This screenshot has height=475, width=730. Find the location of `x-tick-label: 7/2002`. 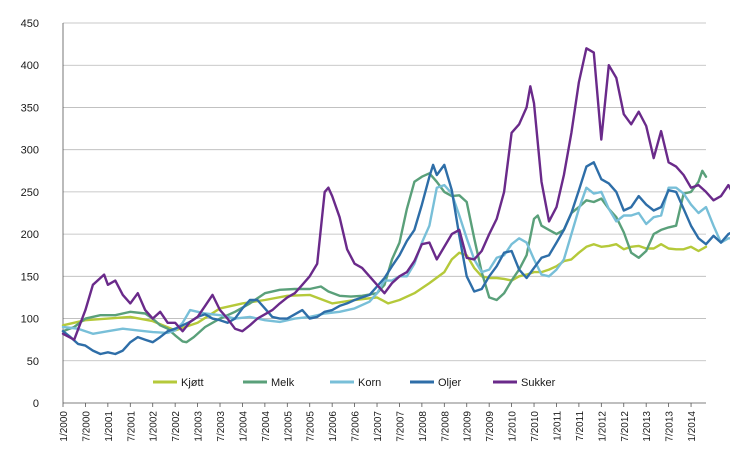

x-tick-label: 7/2002 is located at coordinates (176, 426).